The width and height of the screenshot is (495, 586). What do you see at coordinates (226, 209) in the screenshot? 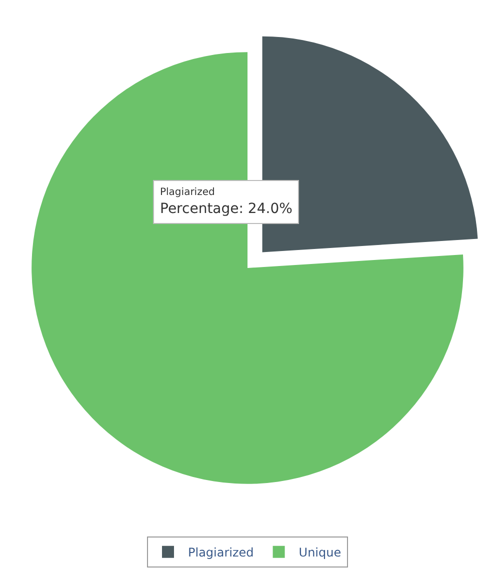
I see `text: Percentage: 24.0%` at bounding box center [226, 209].